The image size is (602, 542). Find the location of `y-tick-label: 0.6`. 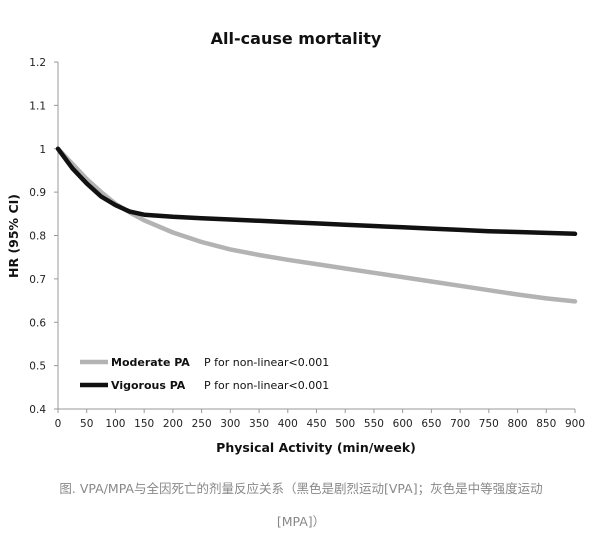

y-tick-label: 0.6 is located at coordinates (37, 323).